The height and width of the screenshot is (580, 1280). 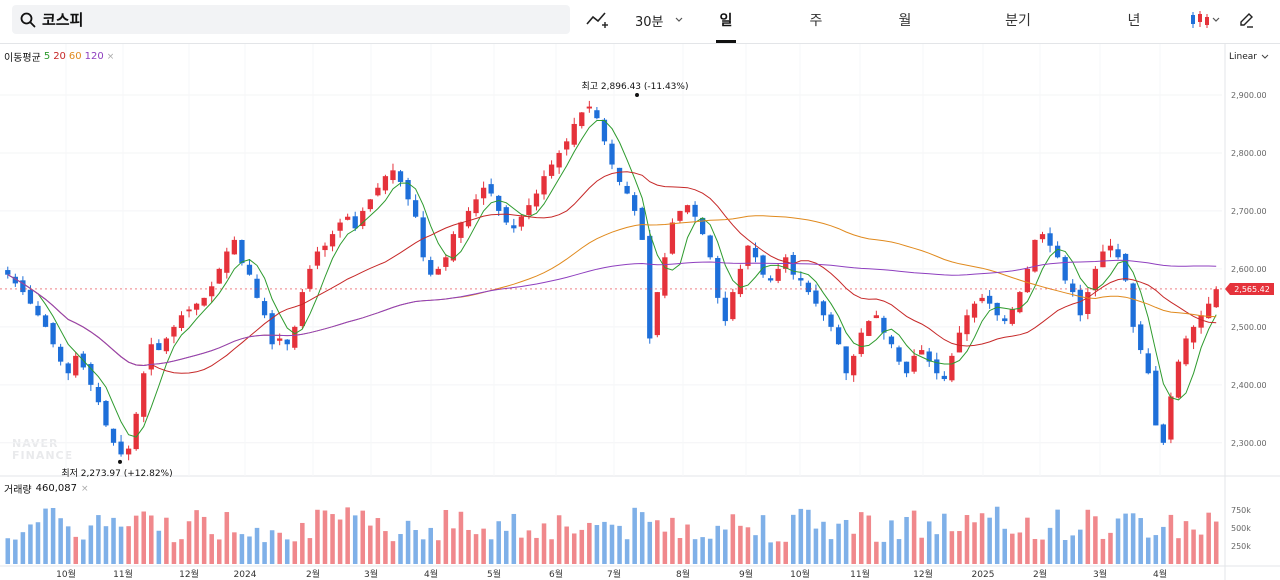 What do you see at coordinates (816, 21) in the screenshot?
I see `tab-week: 주` at bounding box center [816, 21].